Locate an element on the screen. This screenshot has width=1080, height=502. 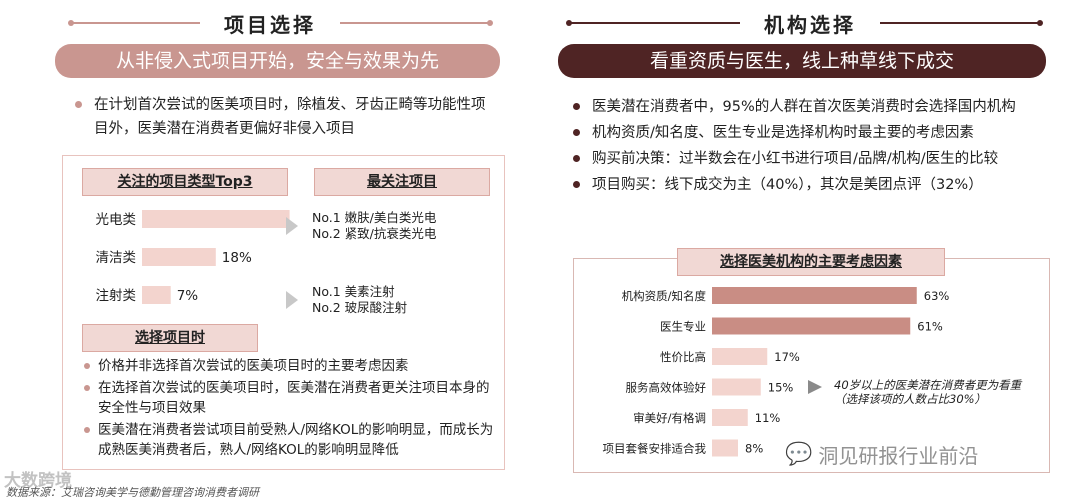
category-label: 医生专业 is located at coordinates (683, 327).